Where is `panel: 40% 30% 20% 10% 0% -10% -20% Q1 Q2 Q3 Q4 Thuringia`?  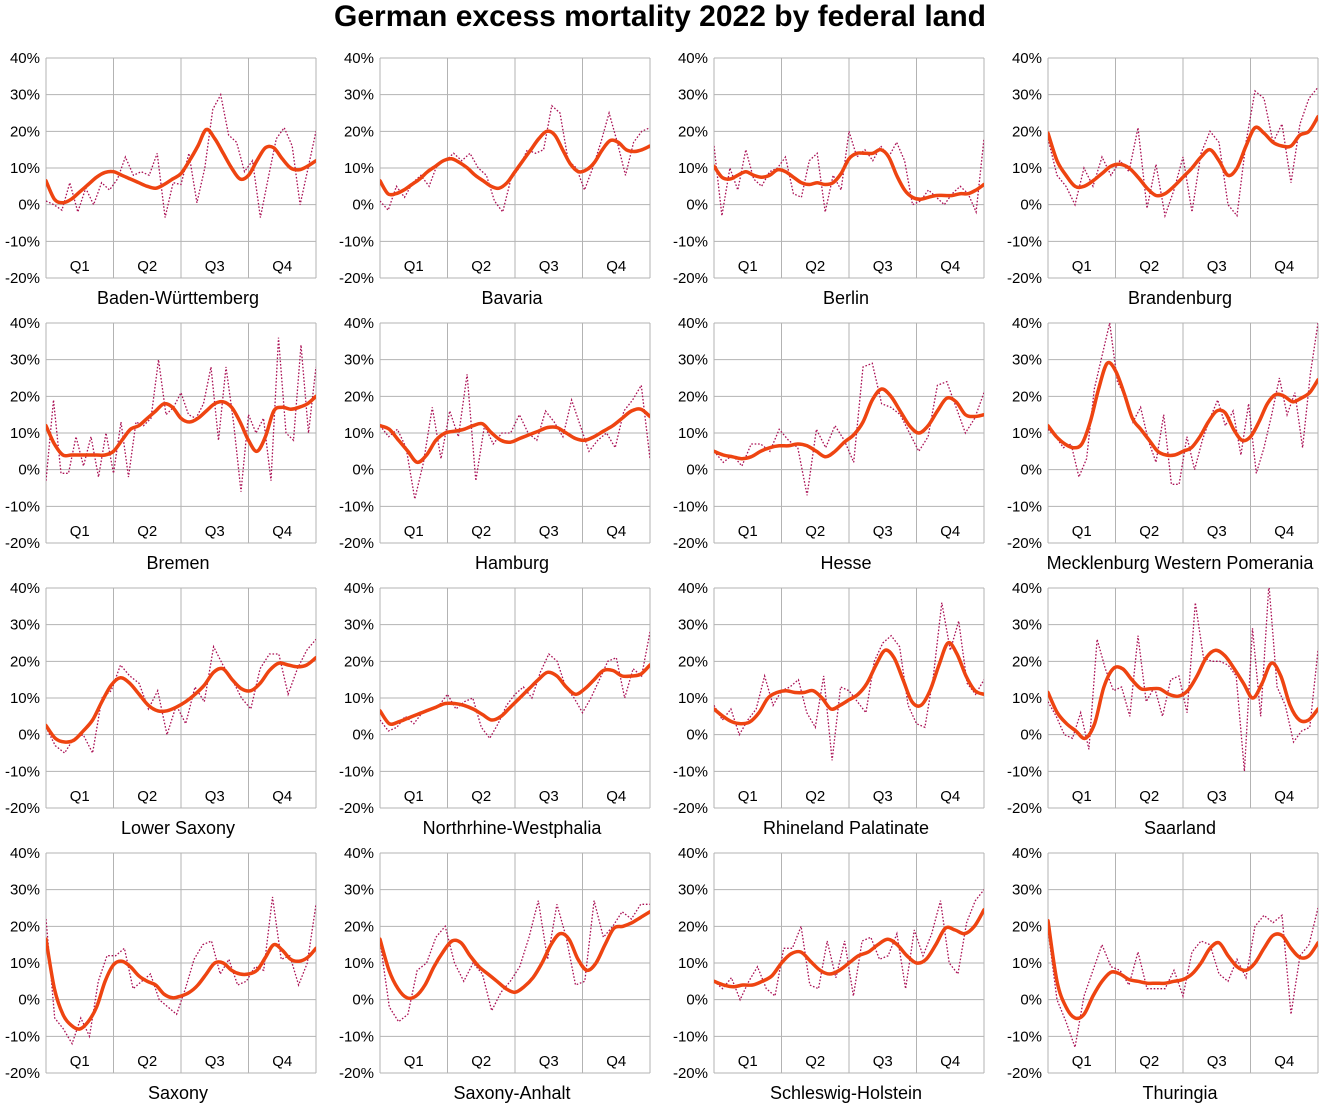
panel: 40% 30% 20% 10% 0% -10% -20% Q1 Q2 Q3 Q4 Thuringia is located at coordinates (1163, 974).